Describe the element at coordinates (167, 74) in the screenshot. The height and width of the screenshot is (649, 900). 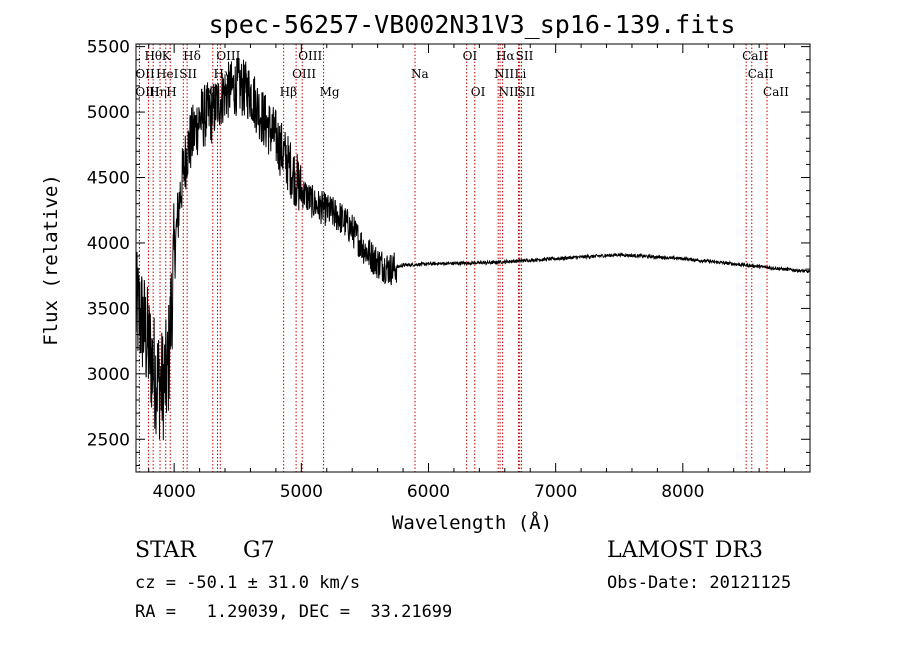
I see `line-label-4: HeI` at that location.